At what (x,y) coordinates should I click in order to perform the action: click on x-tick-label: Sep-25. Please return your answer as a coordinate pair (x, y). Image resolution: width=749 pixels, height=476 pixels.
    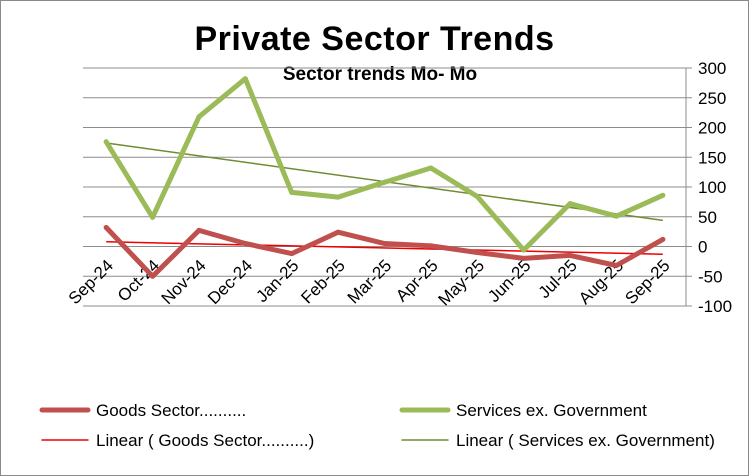
    Looking at the image, I should click on (647, 282).